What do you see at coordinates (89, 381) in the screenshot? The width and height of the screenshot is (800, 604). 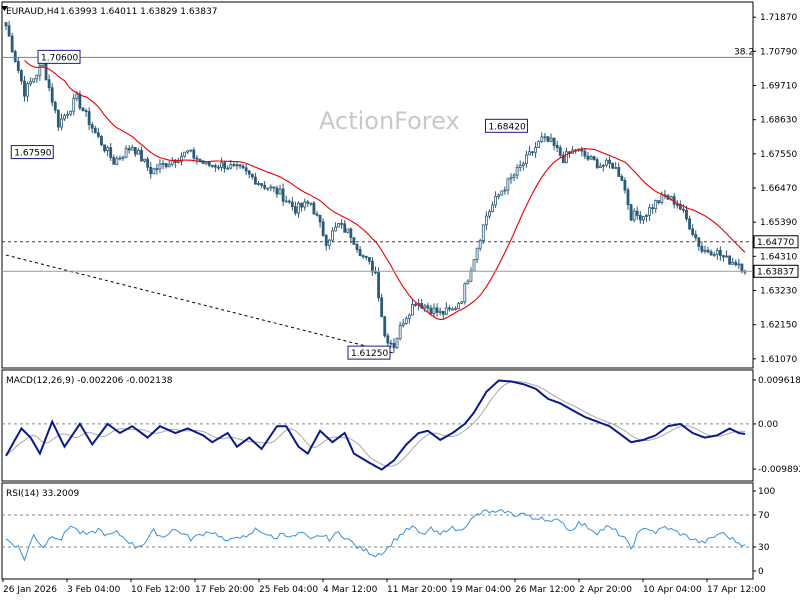 I see `macd-title: MACD(12,26,9) -0.002206 -0.002138` at bounding box center [89, 381].